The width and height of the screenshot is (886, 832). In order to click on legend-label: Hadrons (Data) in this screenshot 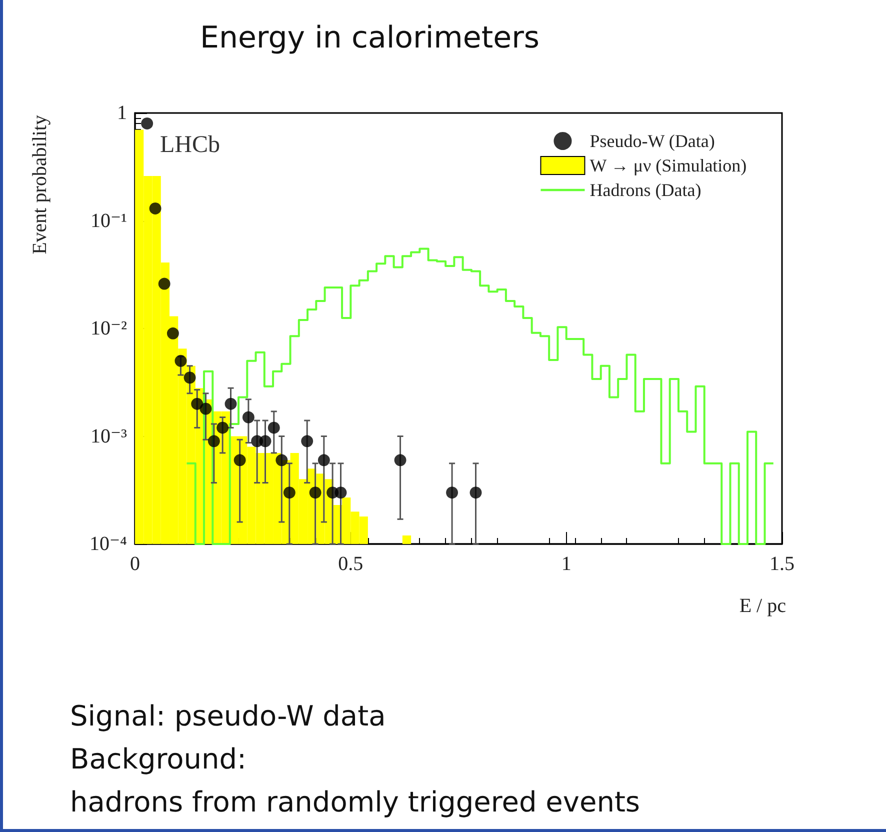, I will do `click(646, 190)`.